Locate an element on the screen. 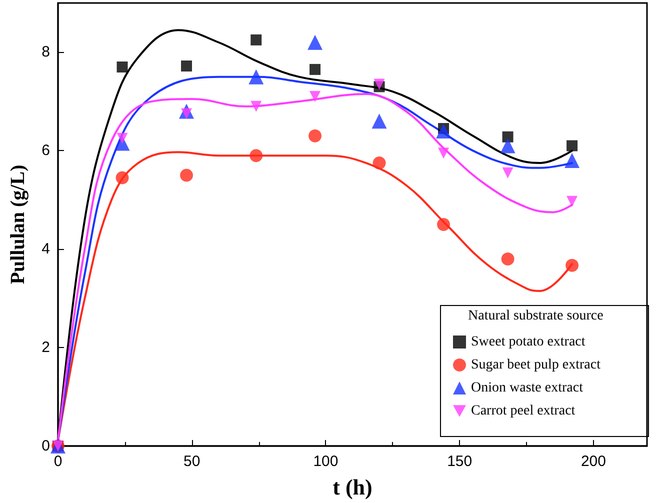  x-axis-title: t (h) is located at coordinates (352, 487).